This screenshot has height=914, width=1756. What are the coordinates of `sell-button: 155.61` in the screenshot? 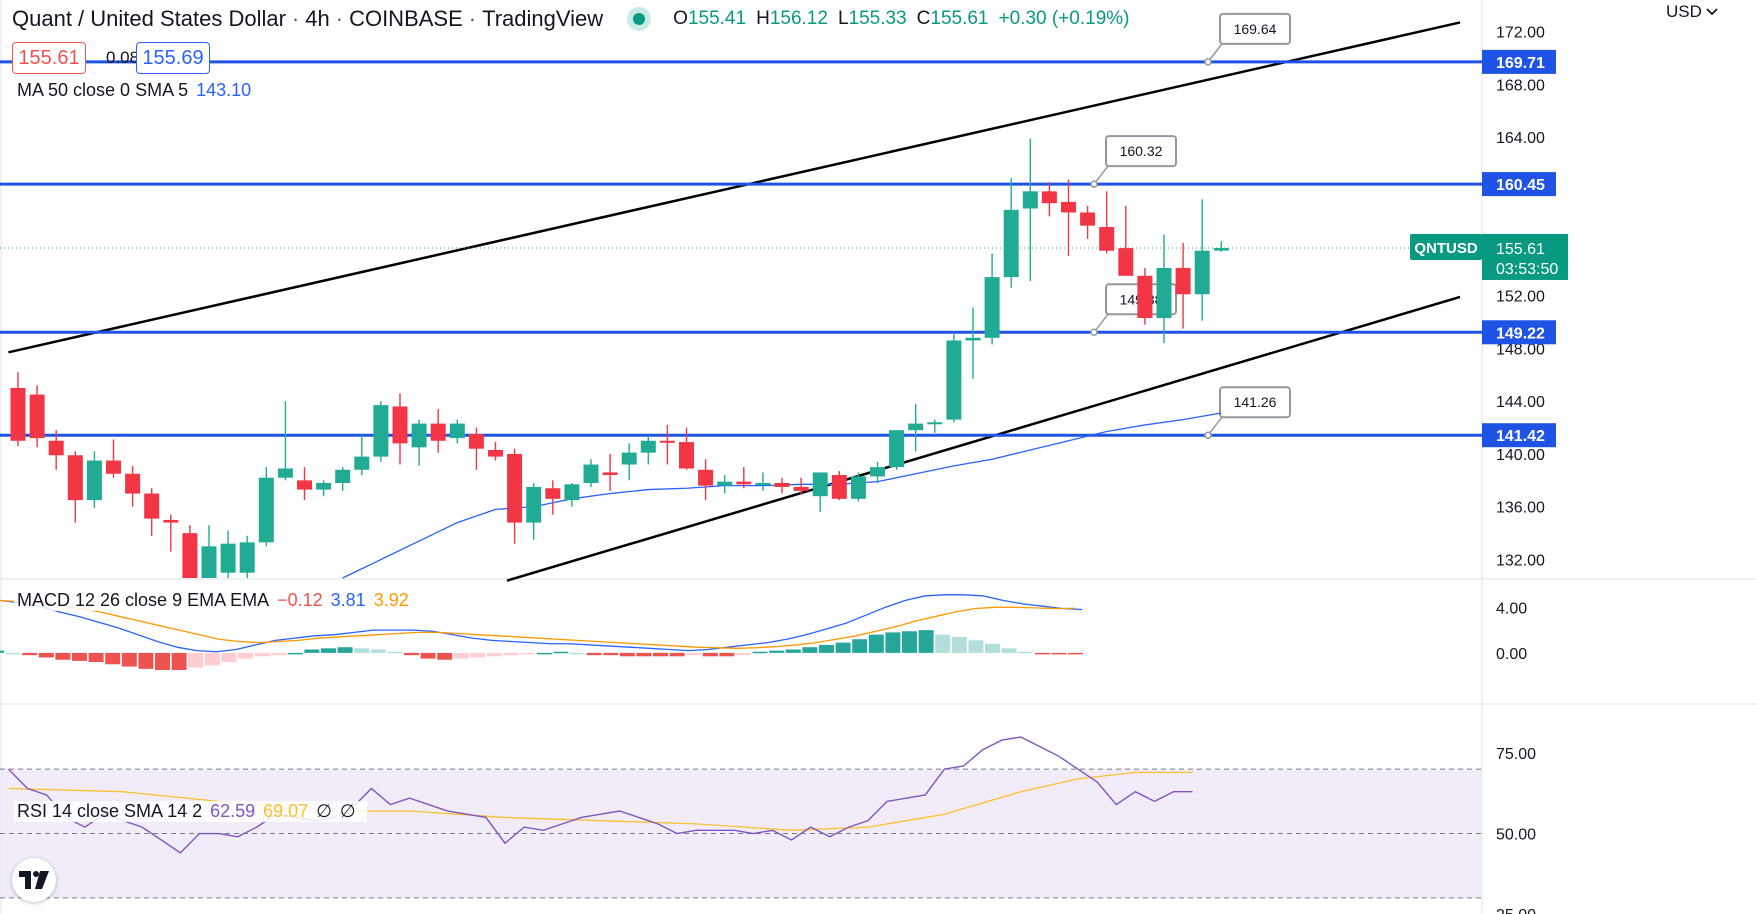 It's located at (49, 58).